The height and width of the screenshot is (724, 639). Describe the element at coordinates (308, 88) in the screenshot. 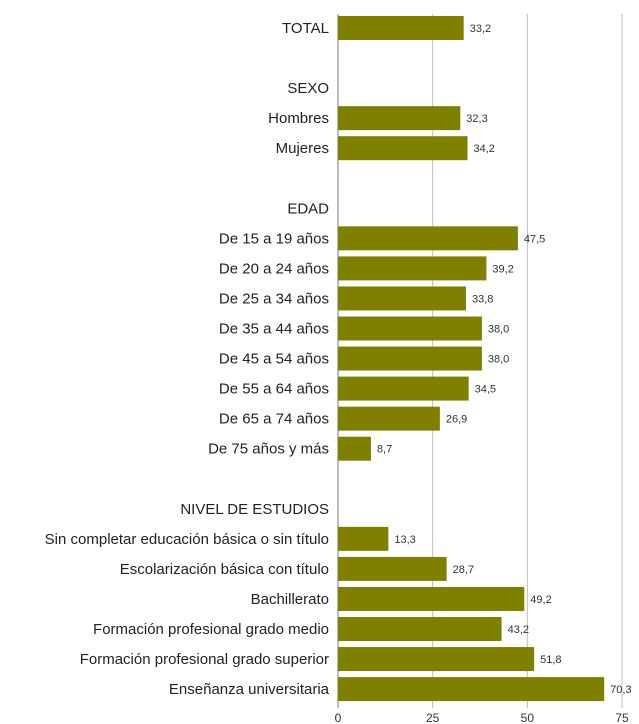

I see `group-heading: SEXO` at that location.